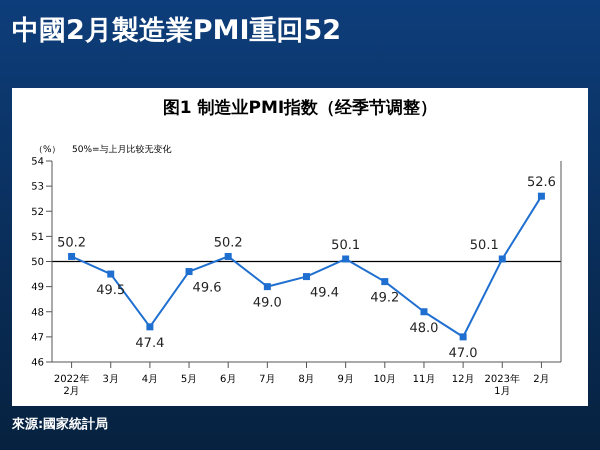  Describe the element at coordinates (267, 379) in the screenshot. I see `x-tick-label: 7月` at that location.